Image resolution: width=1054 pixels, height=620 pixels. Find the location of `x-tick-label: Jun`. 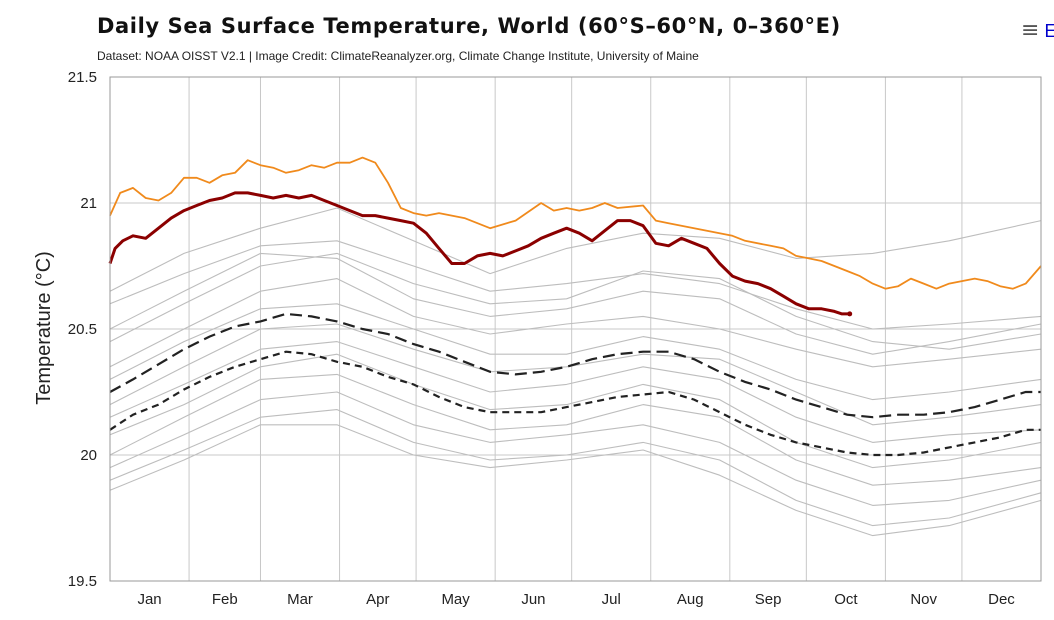

x-tick-label: Jun is located at coordinates (533, 599).